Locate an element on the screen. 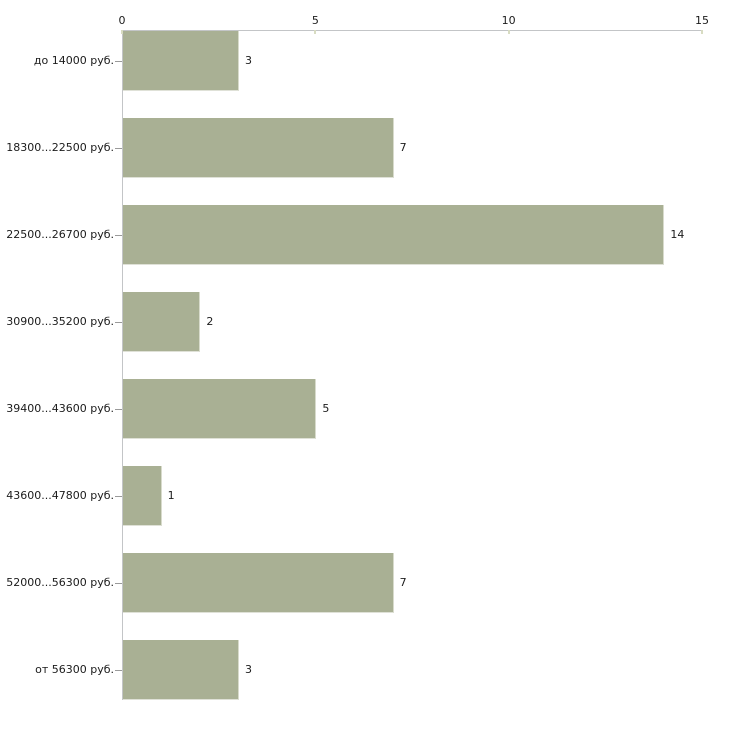 The height and width of the screenshot is (730, 730). x-axis-tick-label: 10 is located at coordinates (508, 20).